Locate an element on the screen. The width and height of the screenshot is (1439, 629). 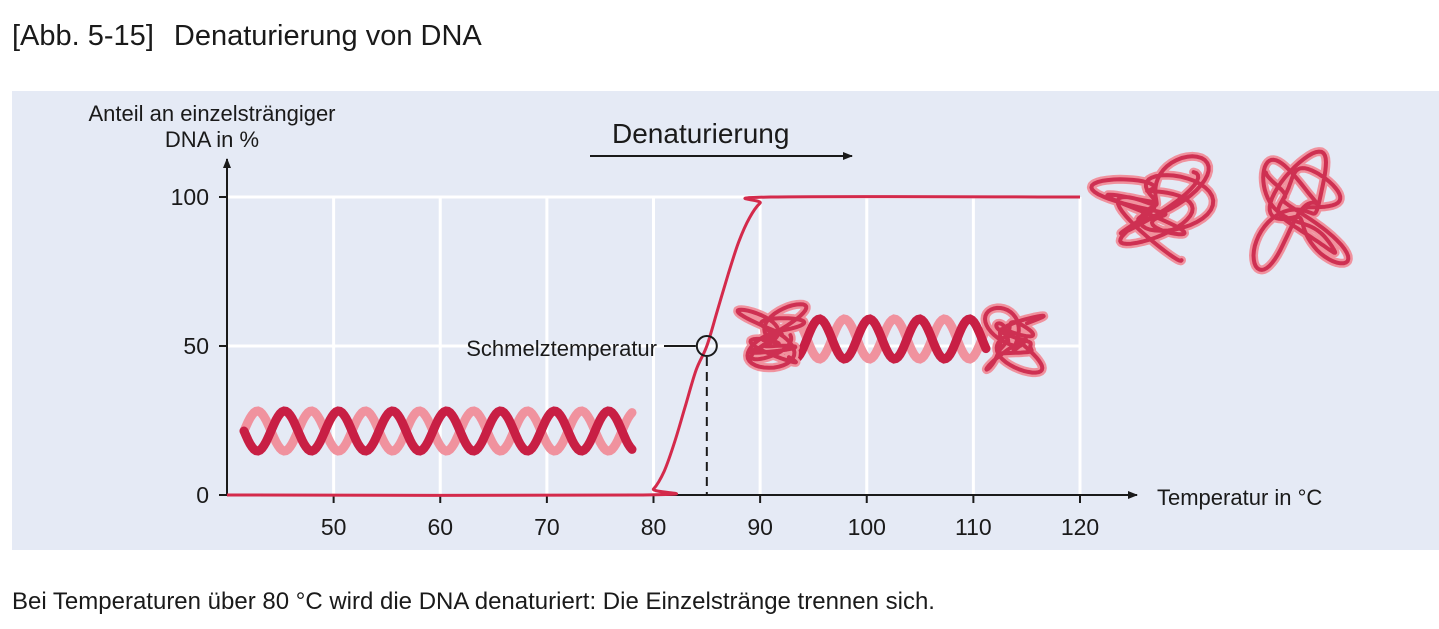
y-axis-label-line-2: DNA in % is located at coordinates (212, 139).